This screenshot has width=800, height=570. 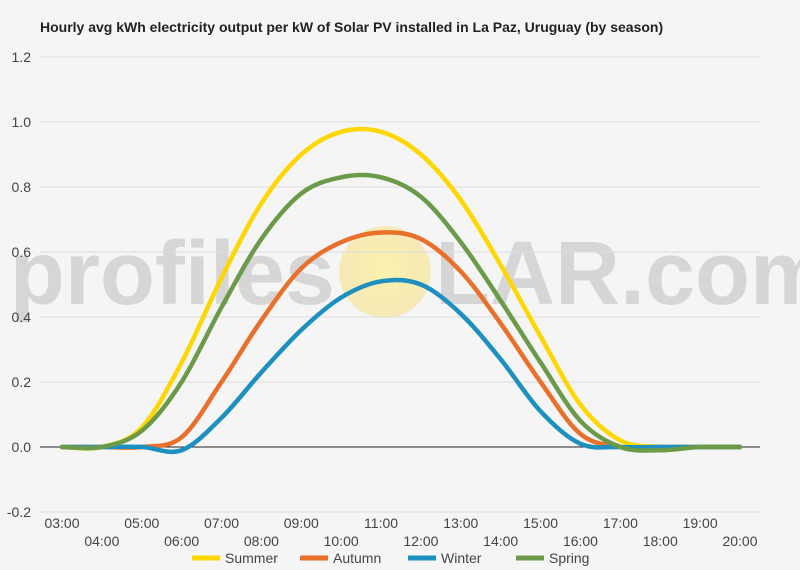 What do you see at coordinates (101, 541) in the screenshot?
I see `x-tick-label: 04:00` at bounding box center [101, 541].